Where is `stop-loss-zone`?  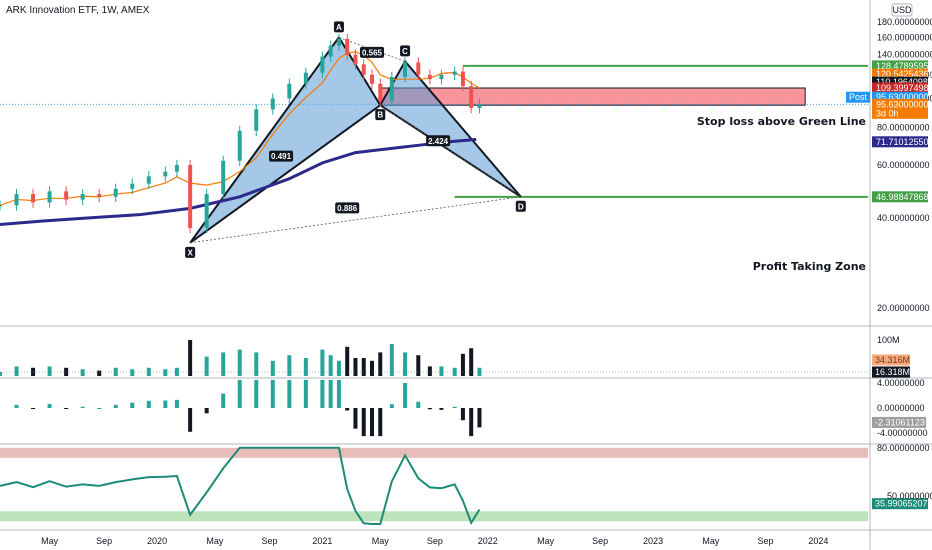
stop-loss-zone is located at coordinates (592, 96).